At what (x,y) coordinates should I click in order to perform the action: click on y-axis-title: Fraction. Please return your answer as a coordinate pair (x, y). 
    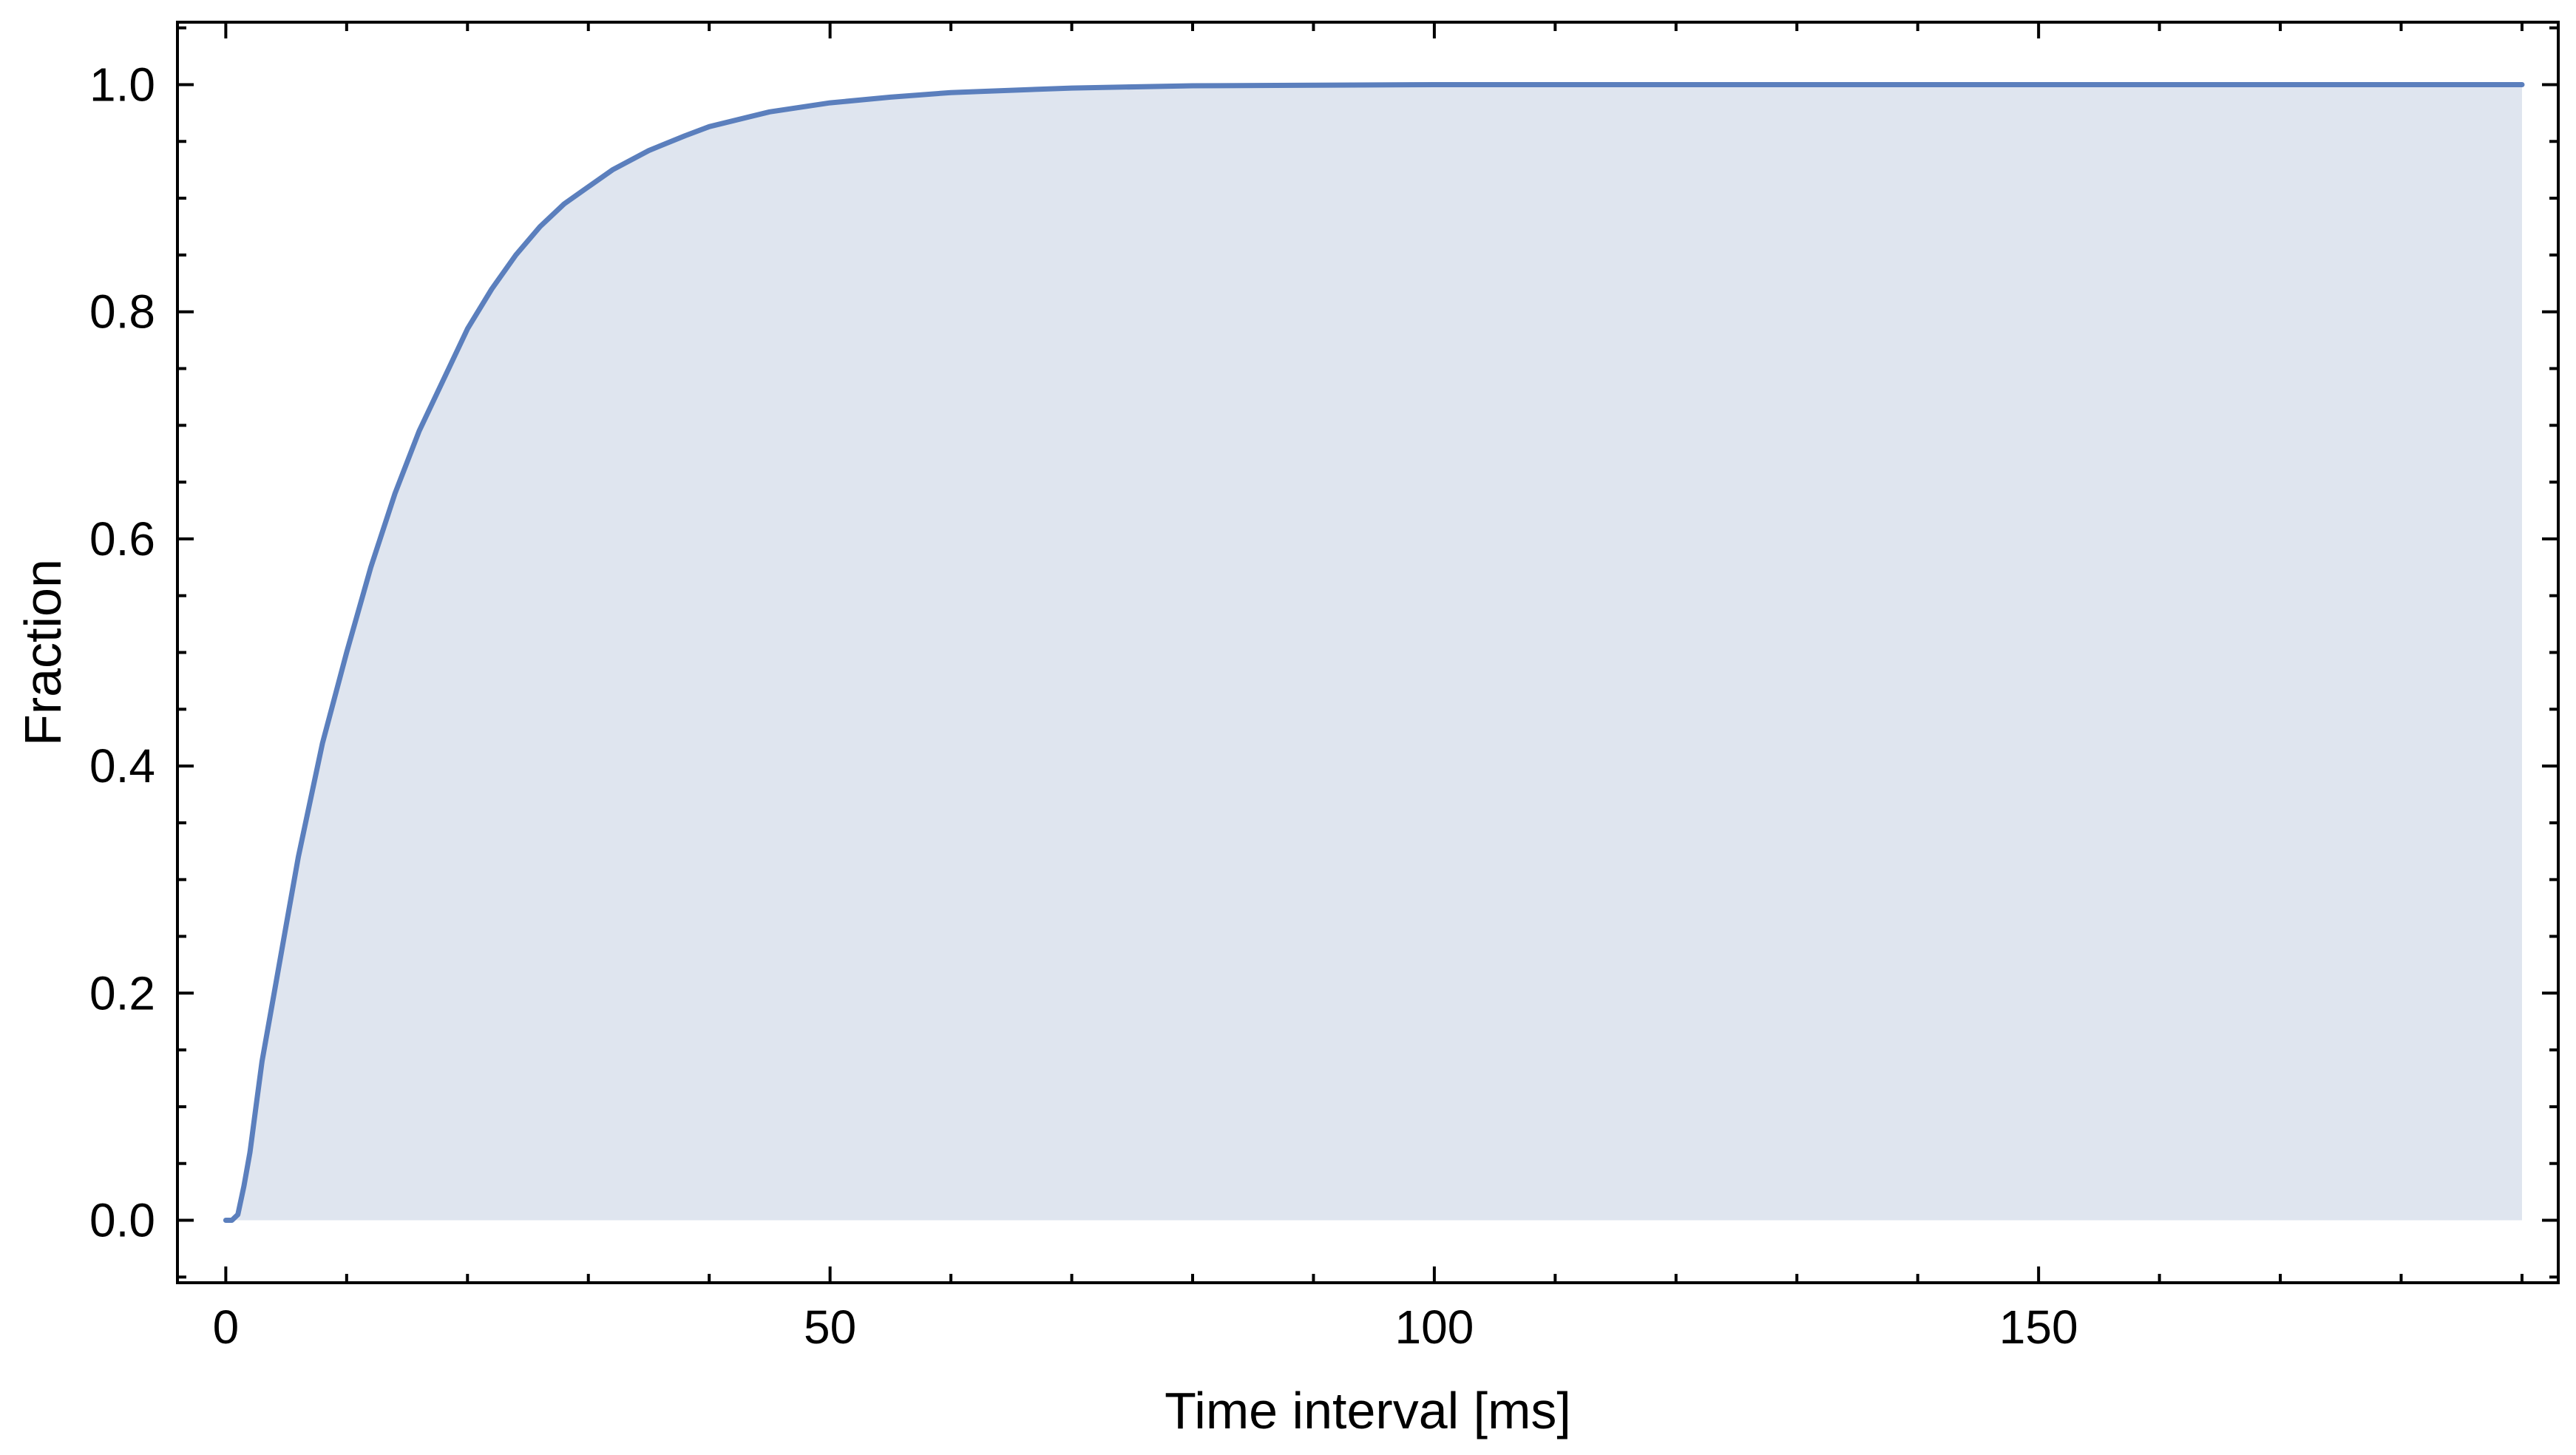
    Looking at the image, I should click on (43, 653).